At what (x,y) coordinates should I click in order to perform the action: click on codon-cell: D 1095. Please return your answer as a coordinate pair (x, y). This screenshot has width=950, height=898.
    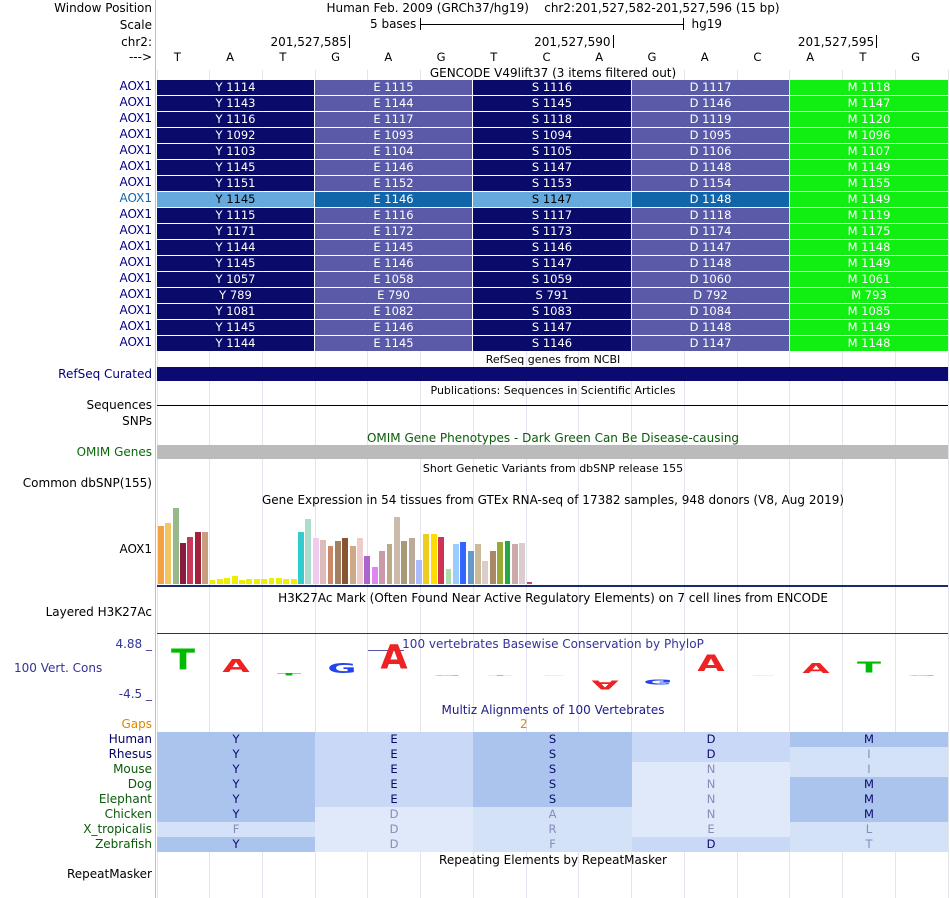
    Looking at the image, I should click on (710, 135).